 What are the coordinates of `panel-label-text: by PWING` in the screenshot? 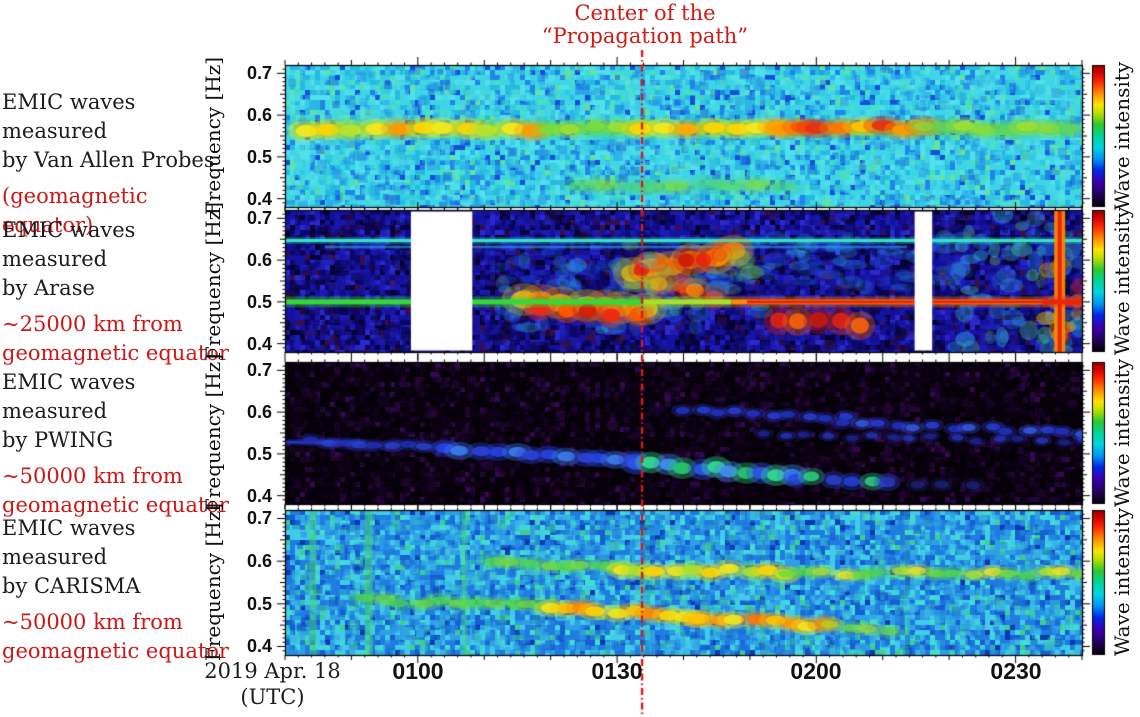 It's located at (58, 440).